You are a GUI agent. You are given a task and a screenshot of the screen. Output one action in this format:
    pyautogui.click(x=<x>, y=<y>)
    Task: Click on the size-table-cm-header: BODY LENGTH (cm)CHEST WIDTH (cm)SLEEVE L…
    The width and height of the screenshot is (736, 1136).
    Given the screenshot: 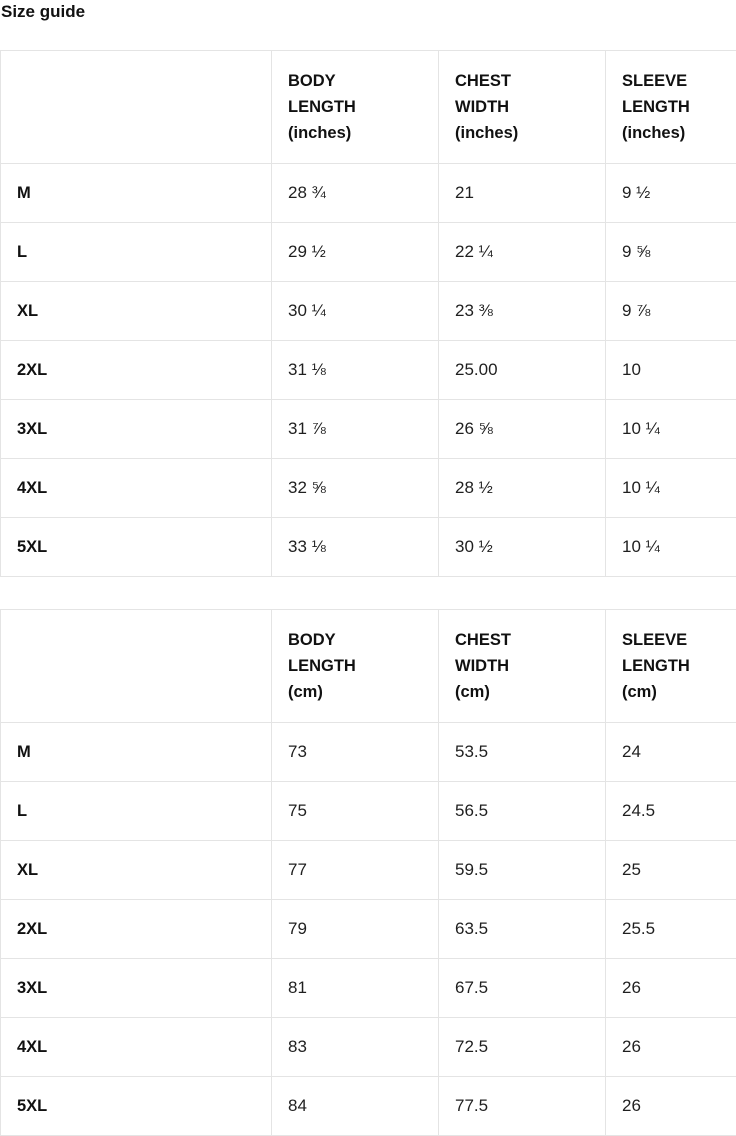 What is the action you would take?
    pyautogui.click(x=368, y=666)
    